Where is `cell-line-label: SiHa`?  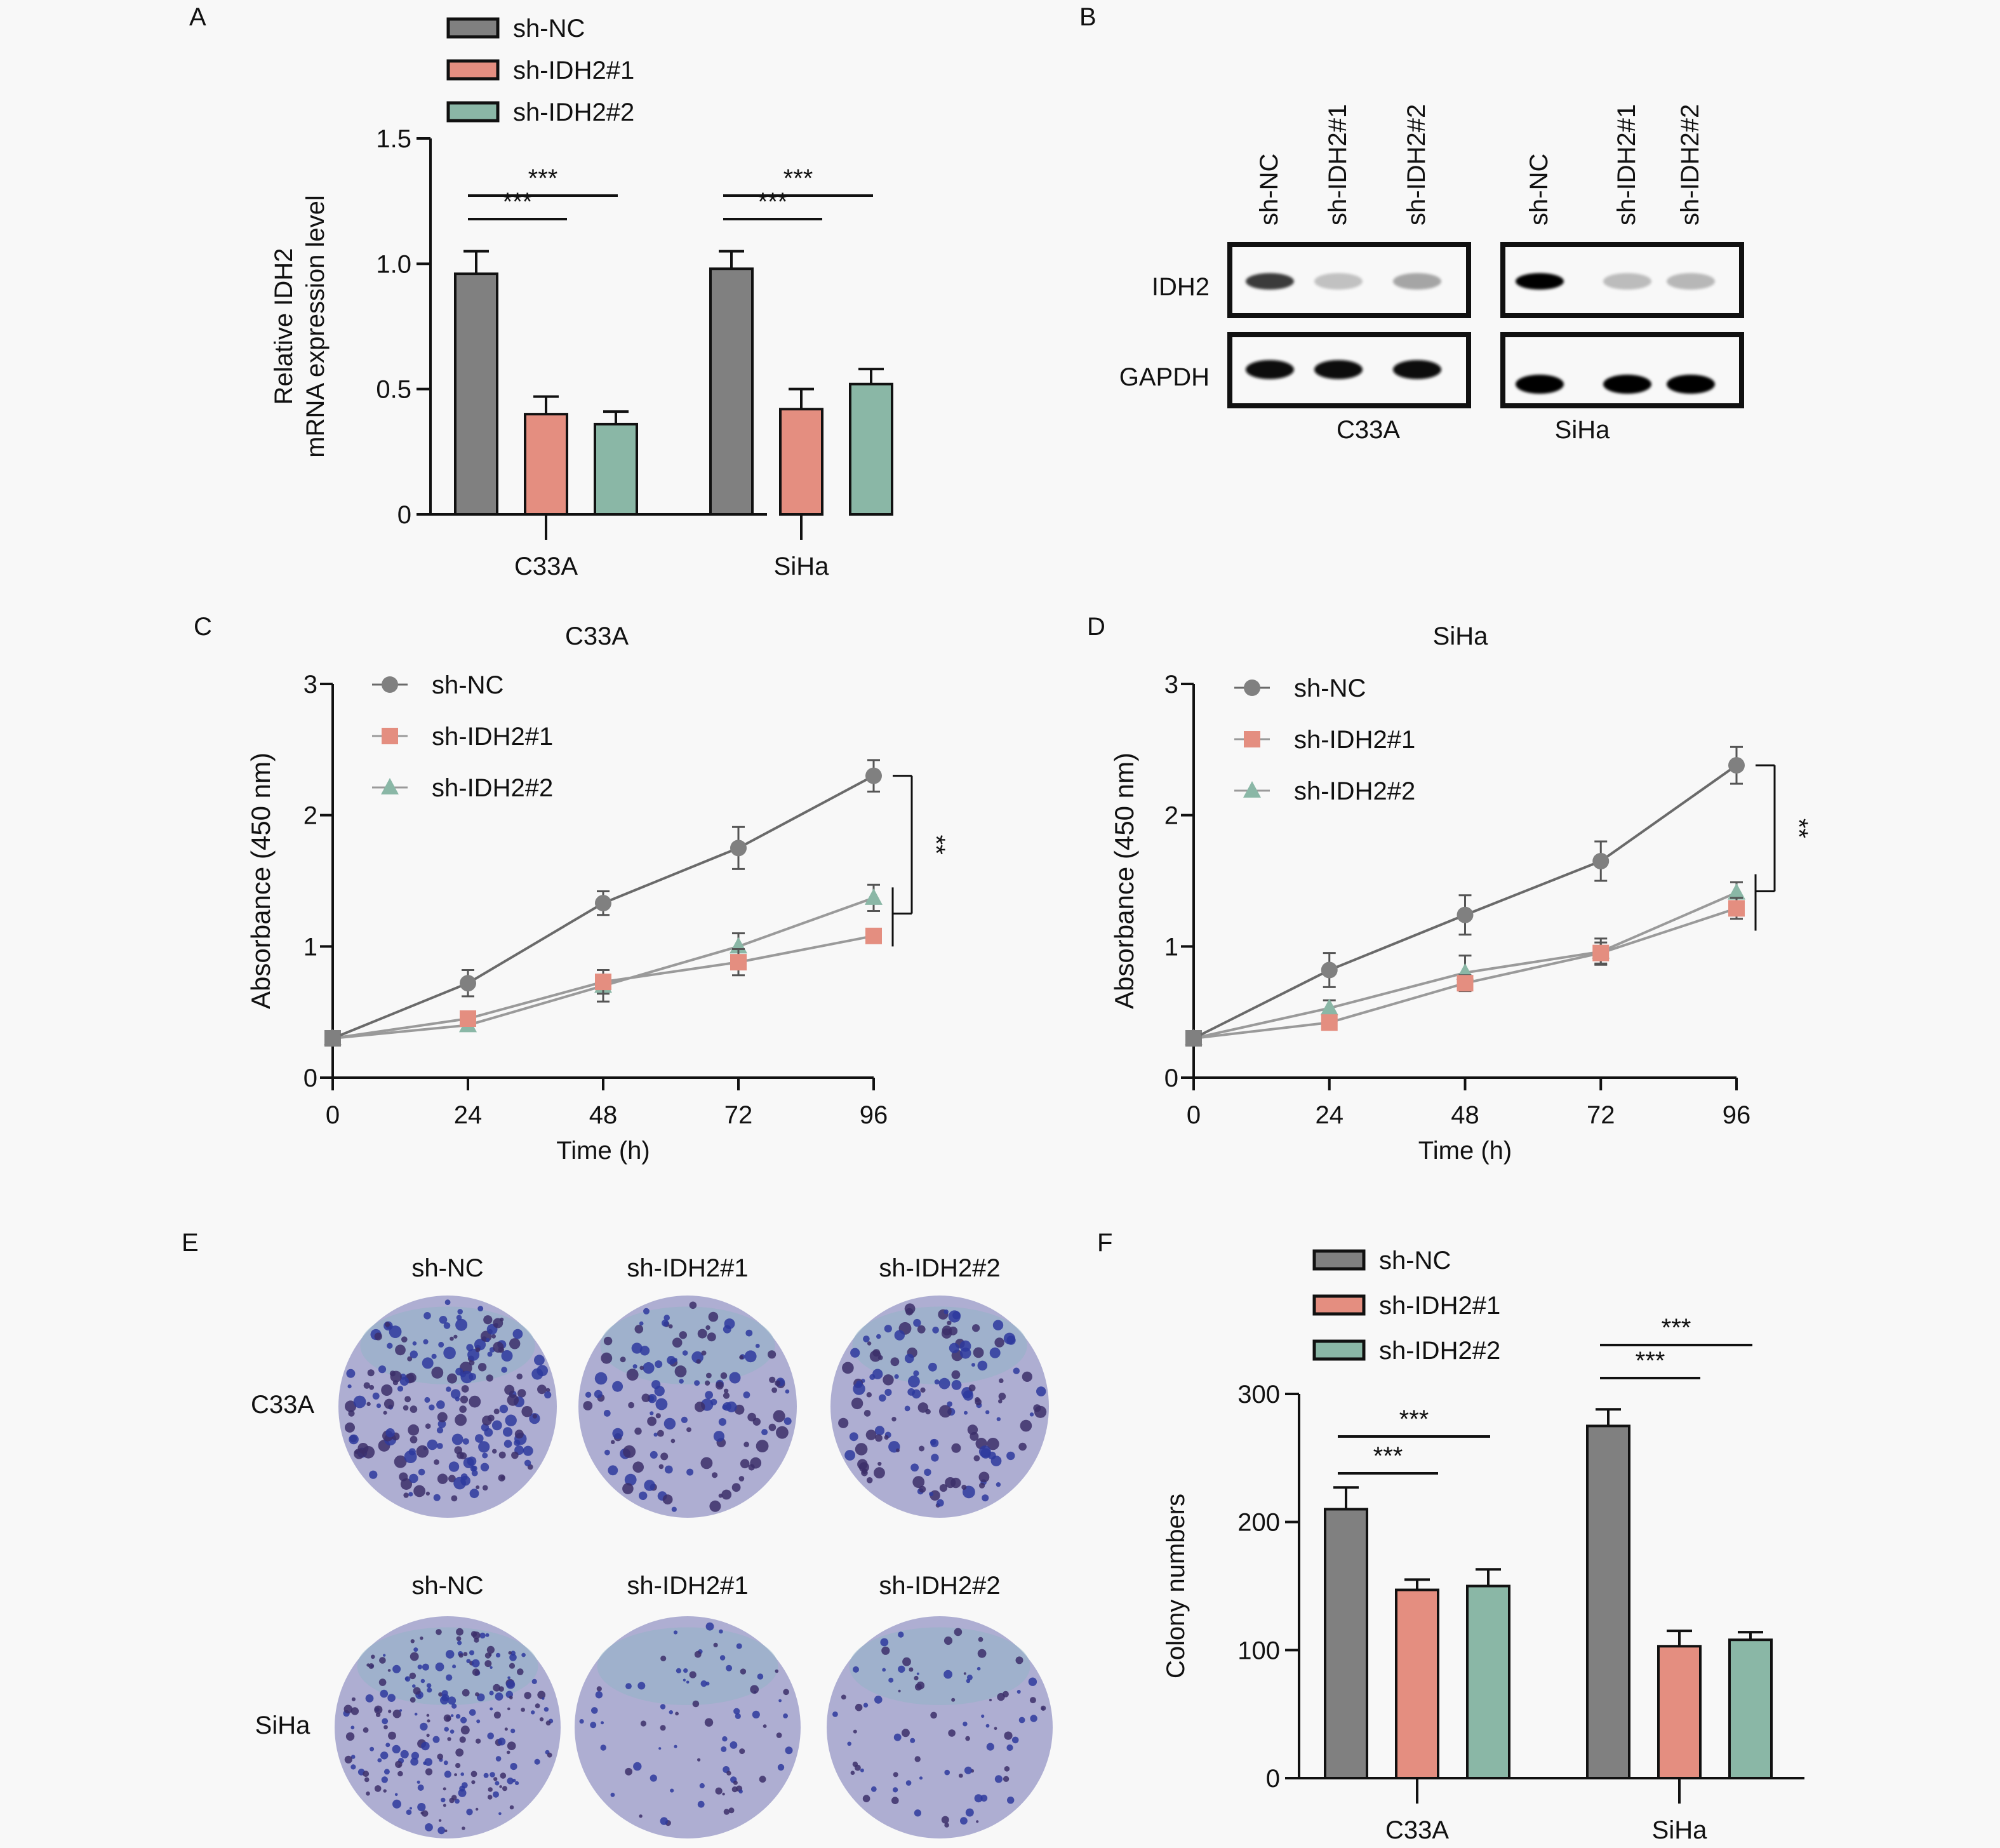
cell-line-label: SiHa is located at coordinates (1582, 430).